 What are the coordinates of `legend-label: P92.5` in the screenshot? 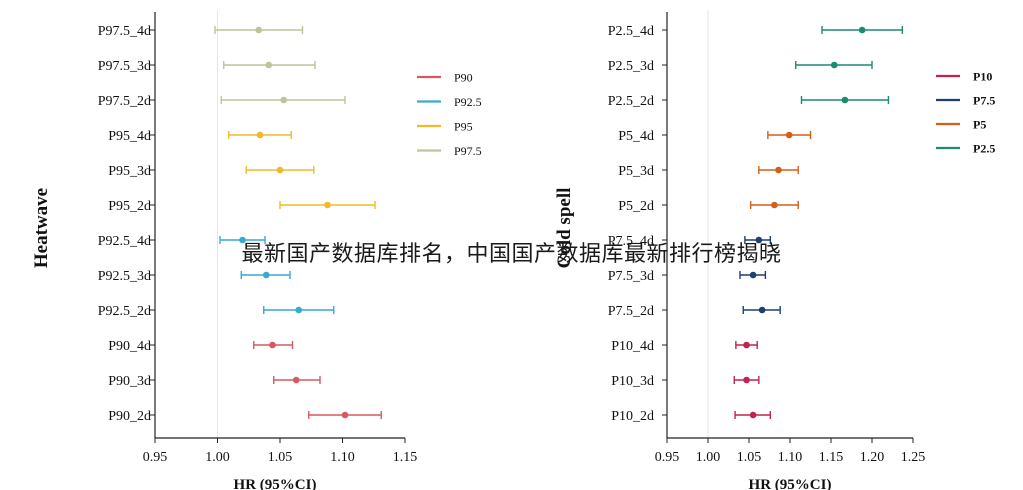 It's located at (468, 102).